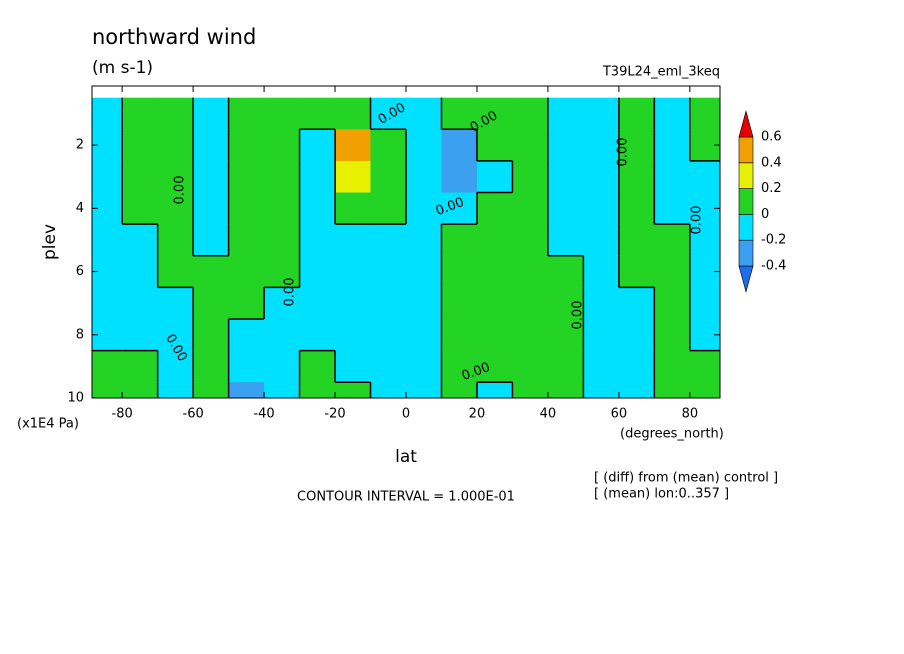 This screenshot has width=904, height=654. What do you see at coordinates (80, 271) in the screenshot?
I see `y-tick-label: 6` at bounding box center [80, 271].